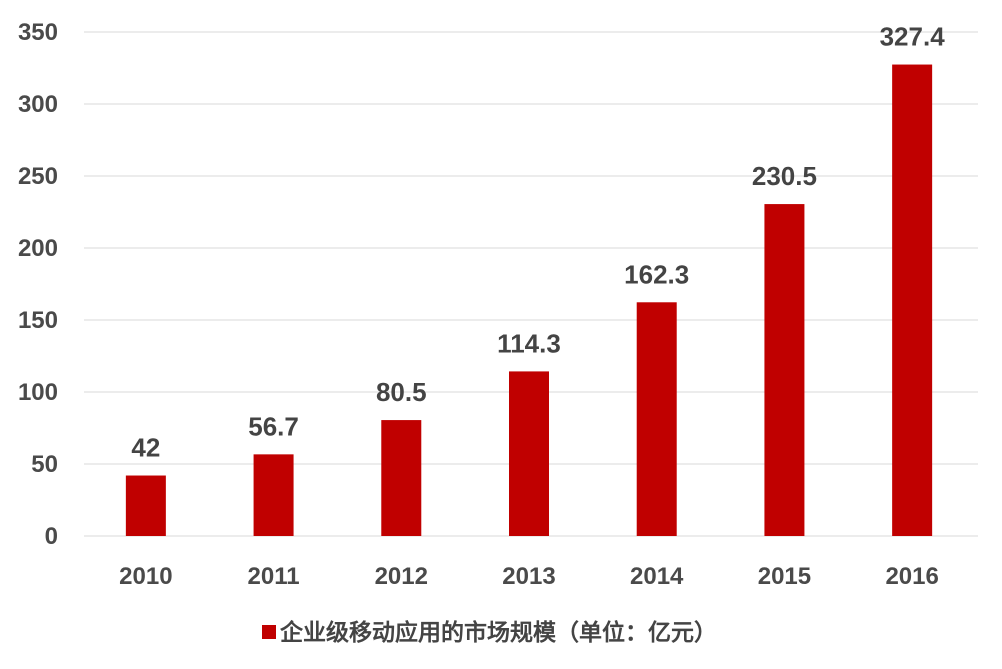 The width and height of the screenshot is (1002, 669). Describe the element at coordinates (38, 392) in the screenshot. I see `y-tick-label: 100` at that location.